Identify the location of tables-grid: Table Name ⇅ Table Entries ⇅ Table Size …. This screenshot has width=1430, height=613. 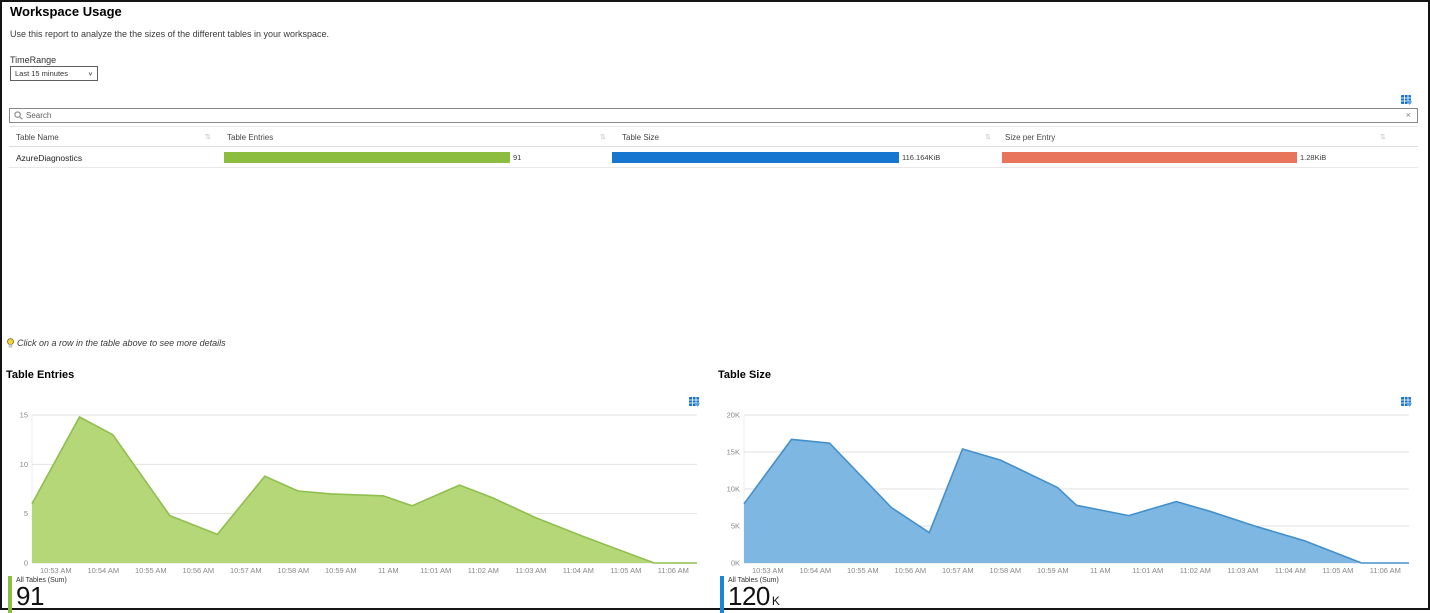
(713, 147).